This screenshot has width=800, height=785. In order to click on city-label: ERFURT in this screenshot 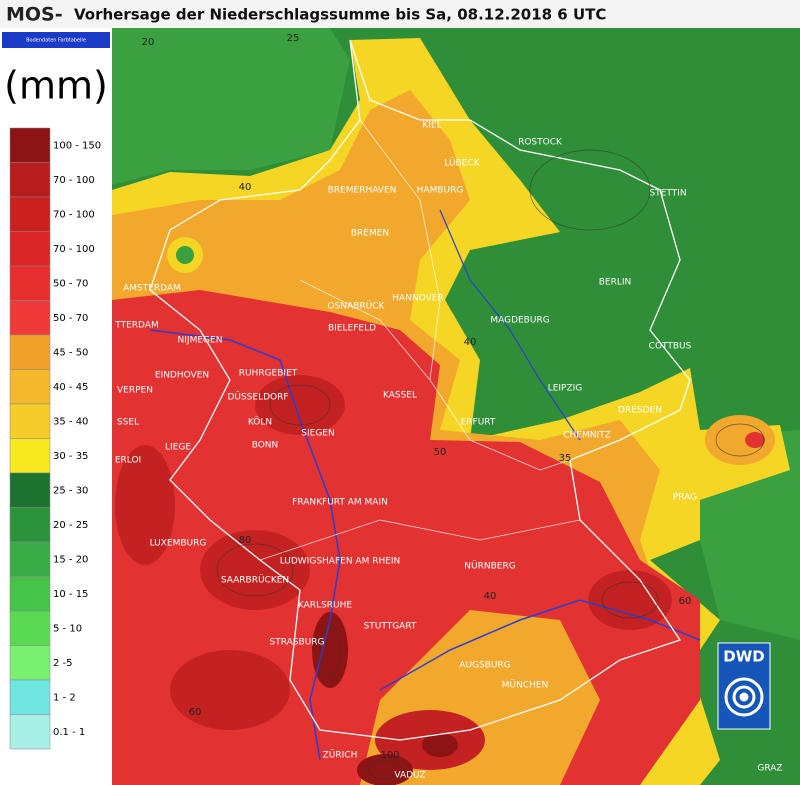, I will do `click(478, 423)`.